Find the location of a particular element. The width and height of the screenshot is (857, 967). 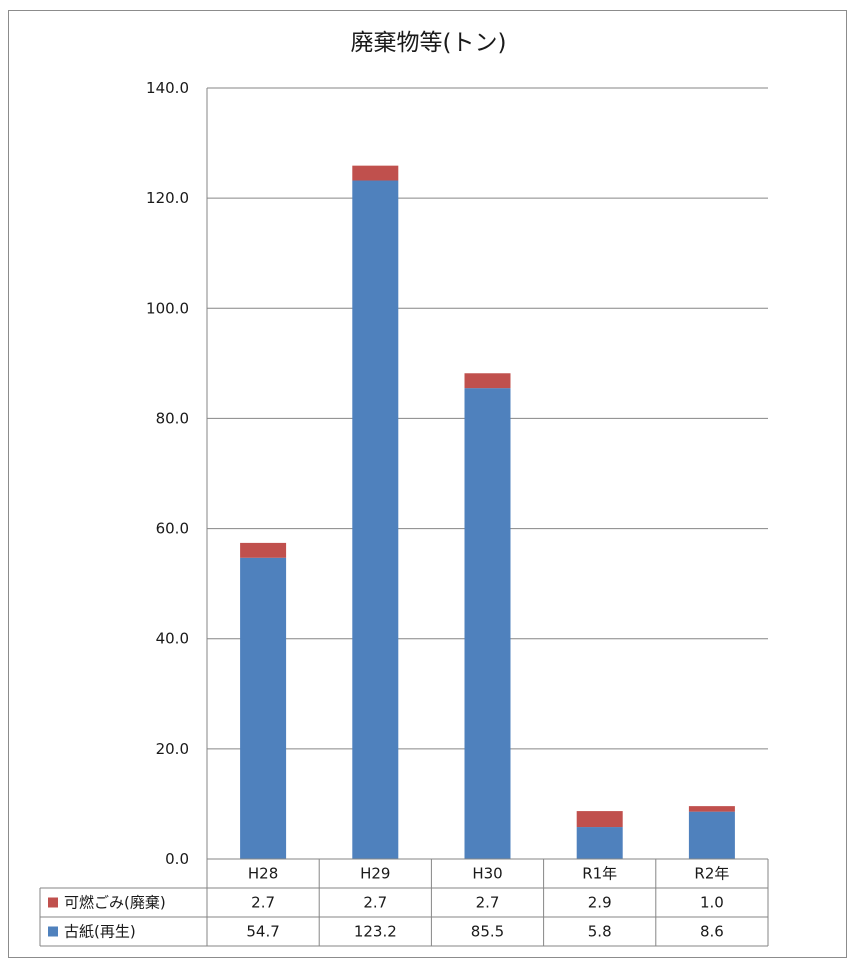

data-label: 1.0 is located at coordinates (712, 903).